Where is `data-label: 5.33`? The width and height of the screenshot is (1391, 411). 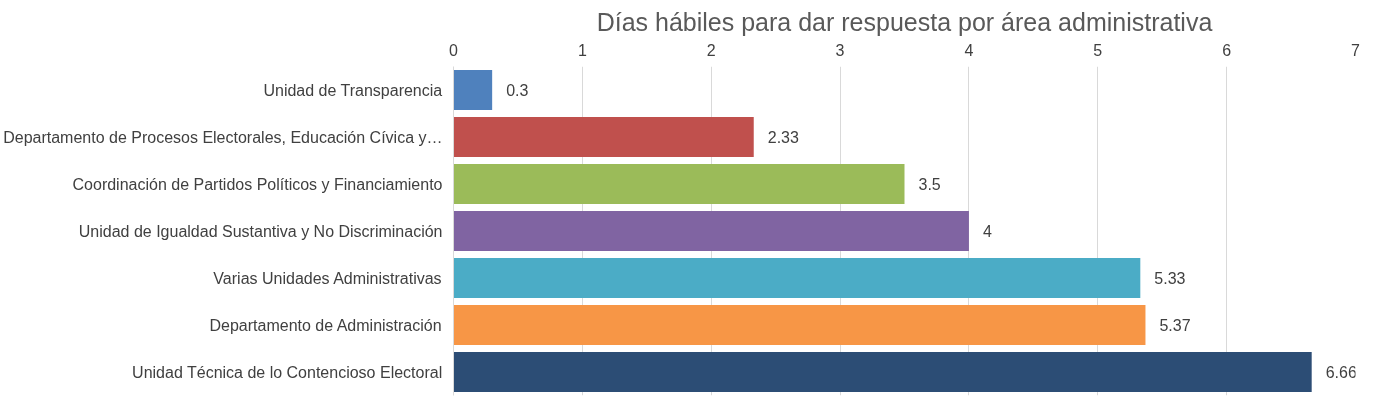 data-label: 5.33 is located at coordinates (1170, 278).